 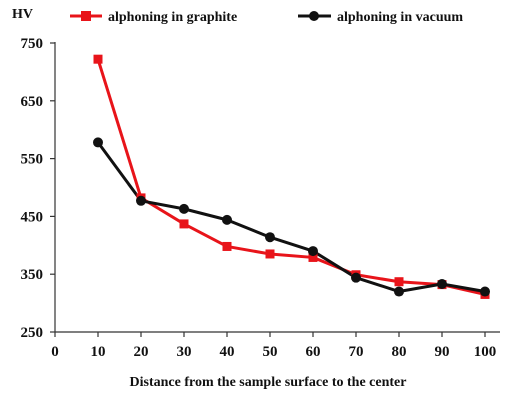 What do you see at coordinates (356, 352) in the screenshot?
I see `x-tick-label: 70` at bounding box center [356, 352].